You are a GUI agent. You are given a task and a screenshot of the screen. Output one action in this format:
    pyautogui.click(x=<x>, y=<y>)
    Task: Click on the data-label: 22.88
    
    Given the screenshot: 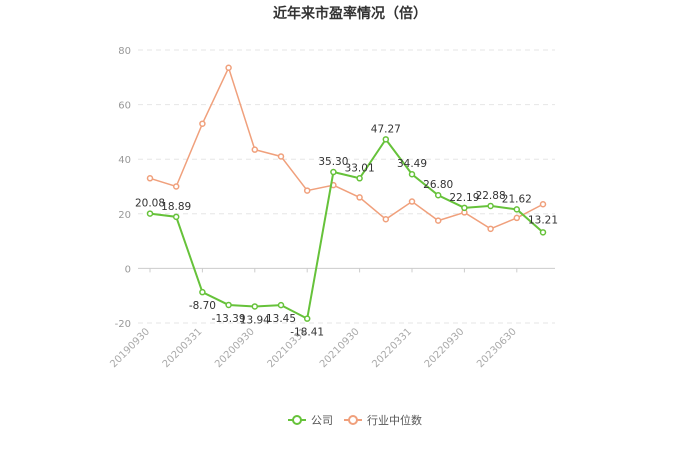 What is the action you would take?
    pyautogui.click(x=491, y=196)
    